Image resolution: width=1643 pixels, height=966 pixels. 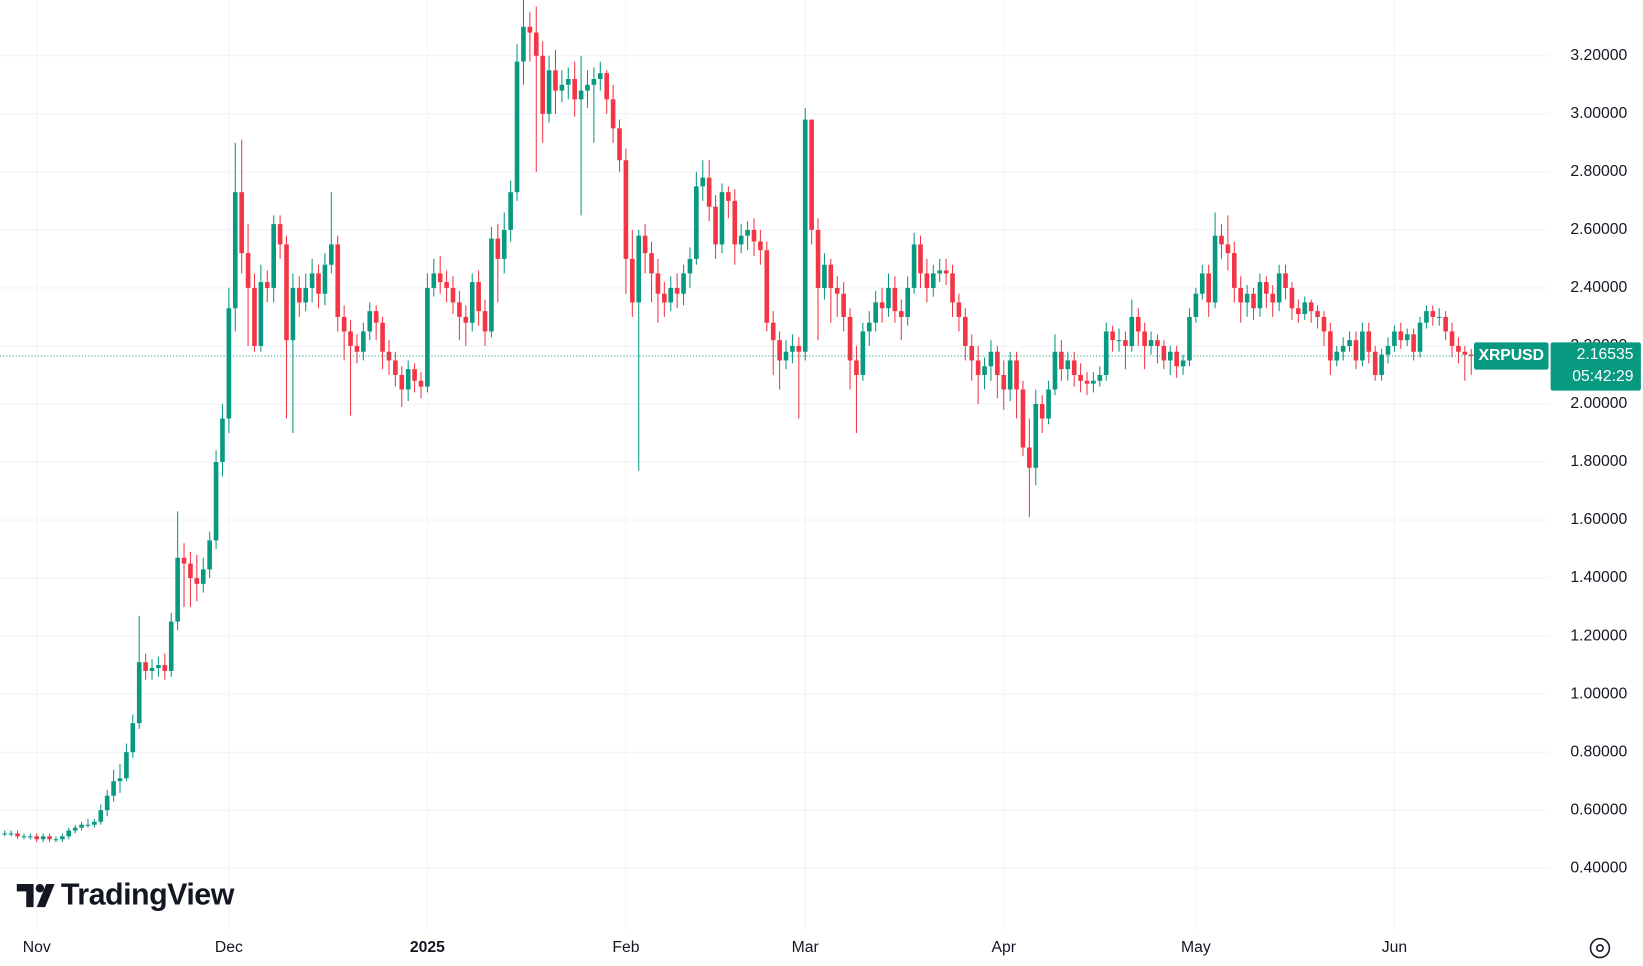 I want to click on settings-icon, so click(x=1600, y=948).